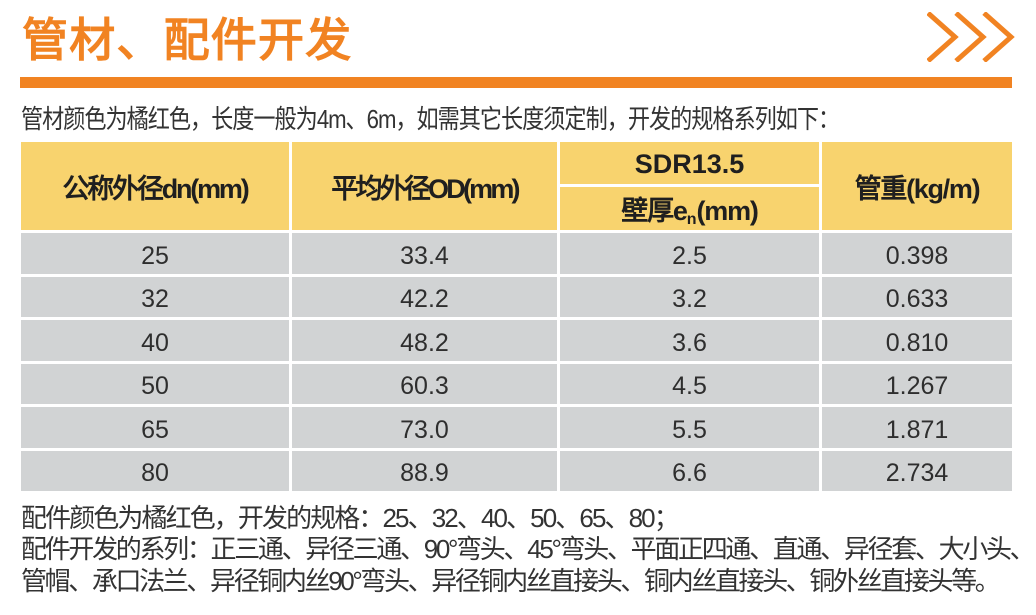  Describe the element at coordinates (424, 427) in the screenshot. I see `cell-od: 73.0` at that location.